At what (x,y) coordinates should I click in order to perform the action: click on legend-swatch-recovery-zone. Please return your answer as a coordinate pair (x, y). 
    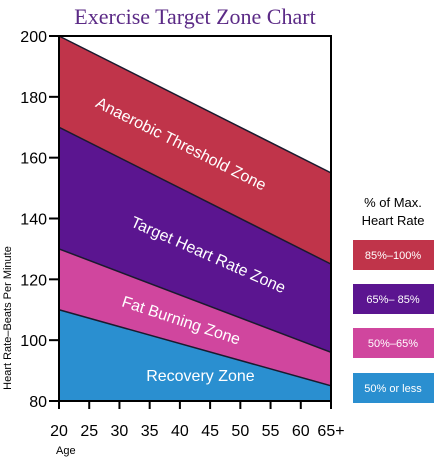
    Looking at the image, I should click on (393, 388).